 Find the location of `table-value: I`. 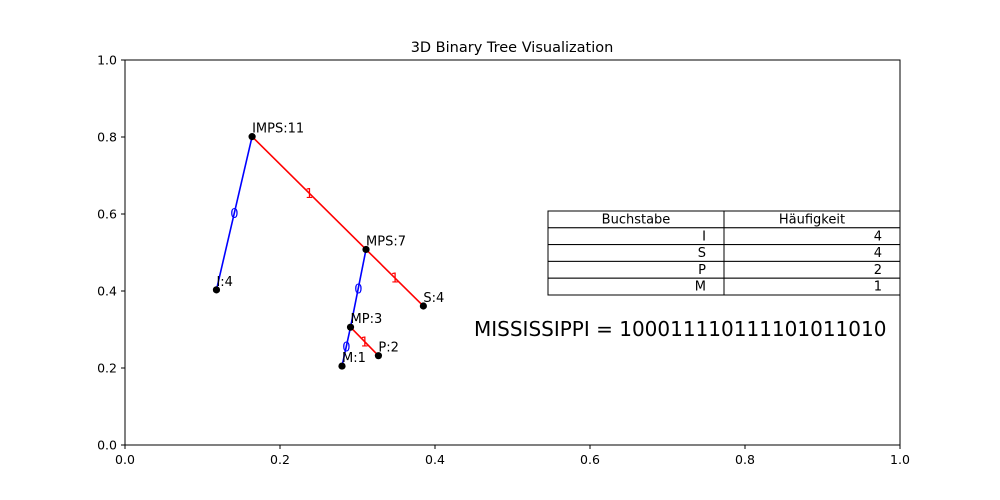

table-value: I is located at coordinates (704, 236).